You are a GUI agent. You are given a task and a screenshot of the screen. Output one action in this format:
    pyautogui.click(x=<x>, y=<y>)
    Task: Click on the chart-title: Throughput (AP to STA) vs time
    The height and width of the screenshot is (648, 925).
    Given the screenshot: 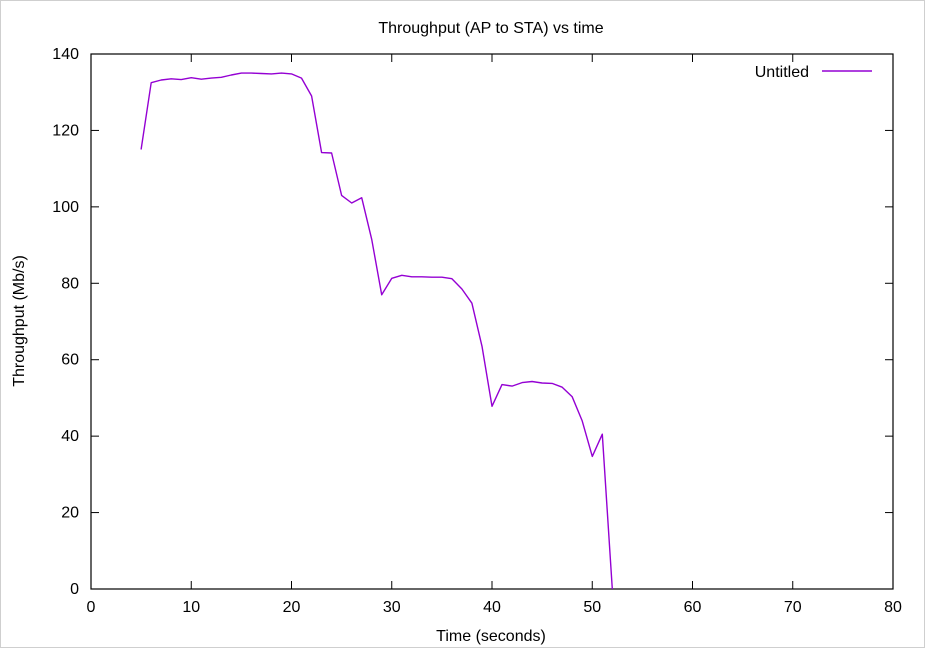 What is the action you would take?
    pyautogui.click(x=490, y=28)
    